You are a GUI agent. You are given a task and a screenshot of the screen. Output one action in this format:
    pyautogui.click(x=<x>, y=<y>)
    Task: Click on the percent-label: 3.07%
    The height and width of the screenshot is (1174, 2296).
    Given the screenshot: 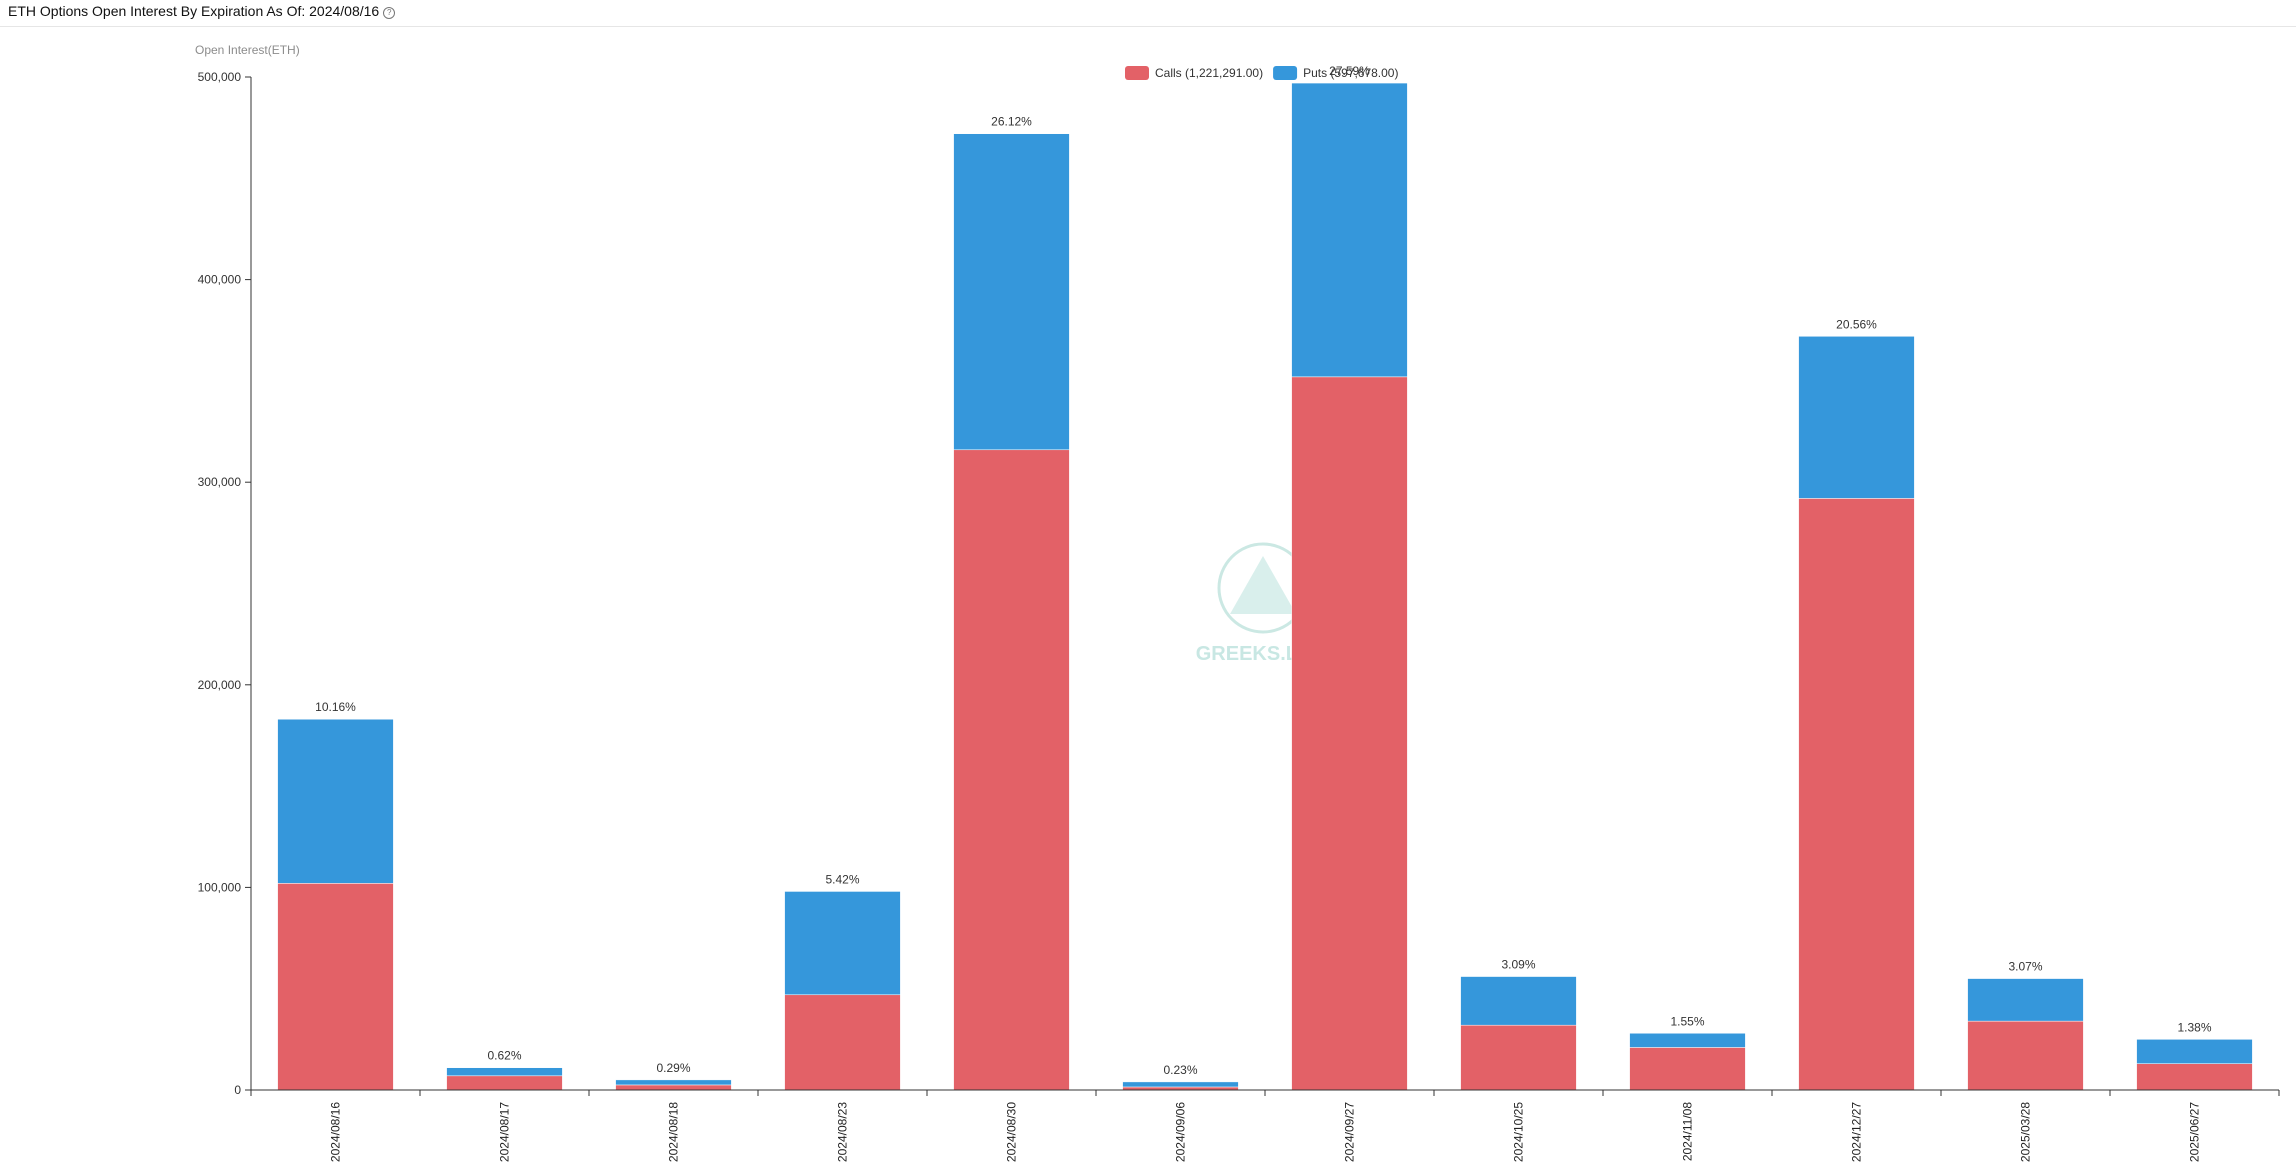 What is the action you would take?
    pyautogui.click(x=2025, y=967)
    